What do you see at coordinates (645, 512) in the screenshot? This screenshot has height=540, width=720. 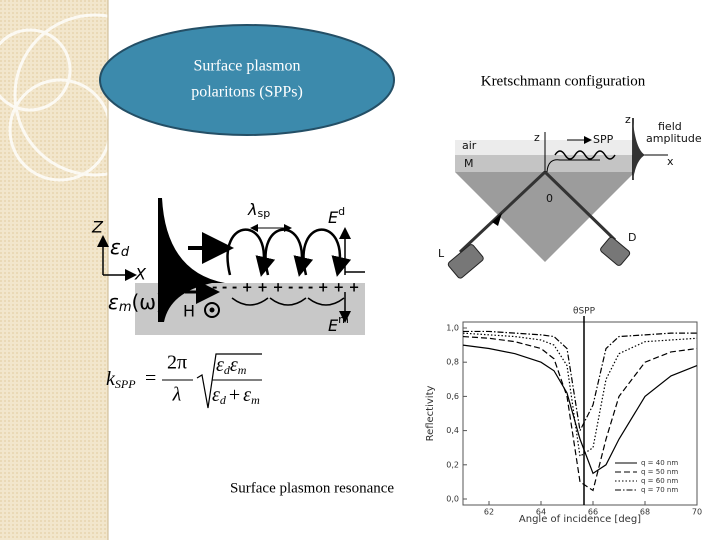 I see `x-tick-label: 68` at bounding box center [645, 512].